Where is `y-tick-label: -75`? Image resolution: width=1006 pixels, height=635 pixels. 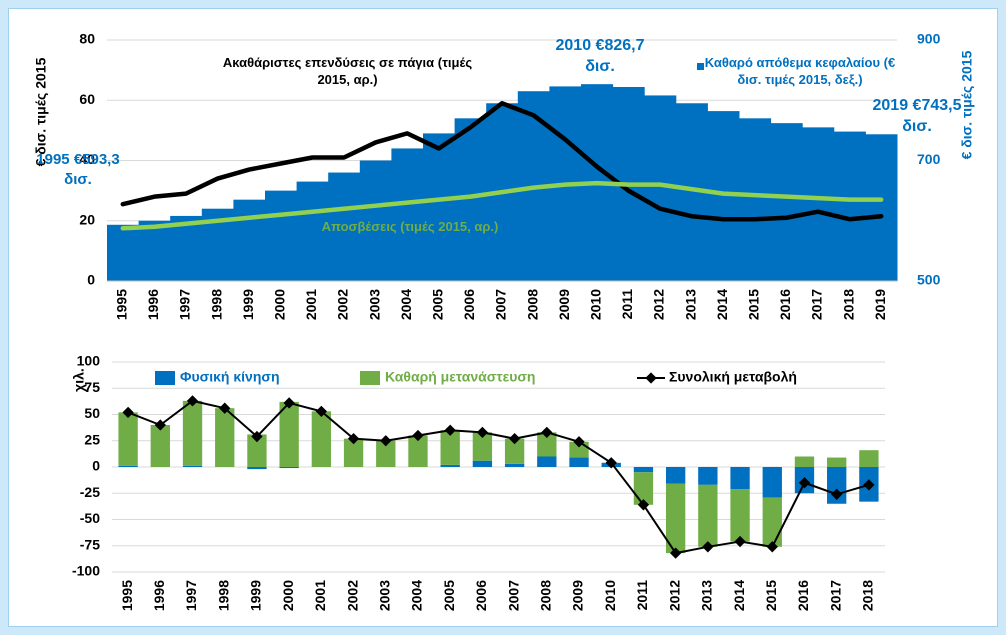 y-tick-label: -75 is located at coordinates (90, 544).